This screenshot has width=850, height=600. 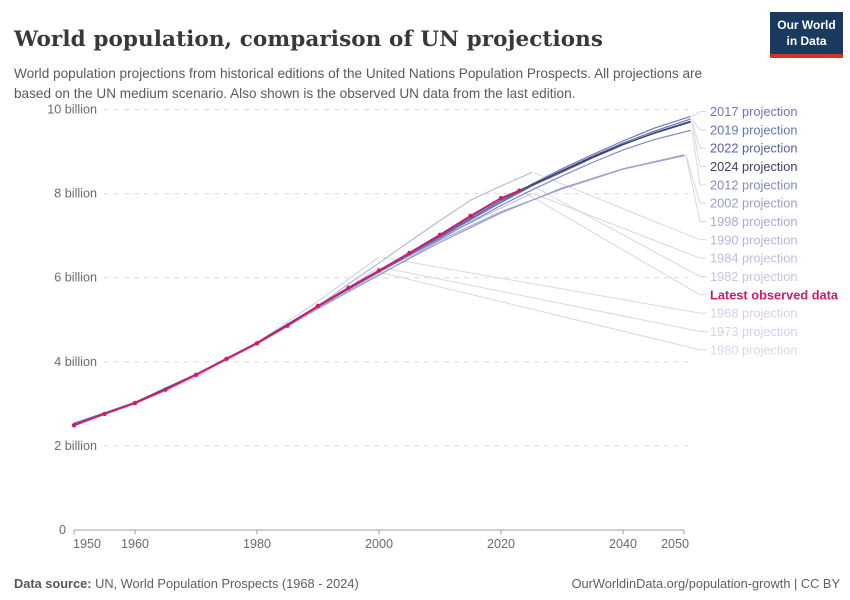 What do you see at coordinates (440, 235) in the screenshot?
I see `series-marker-observed-2010` at bounding box center [440, 235].